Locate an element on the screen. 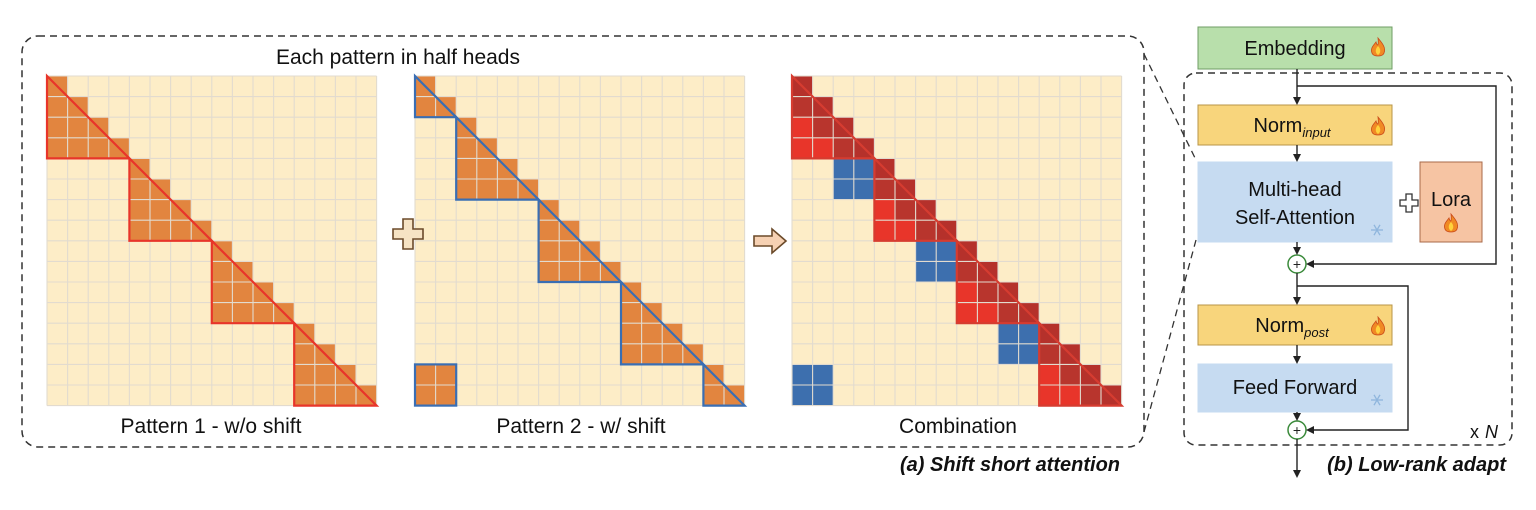 The image size is (1536, 510). norm-input-box is located at coordinates (1295, 125).